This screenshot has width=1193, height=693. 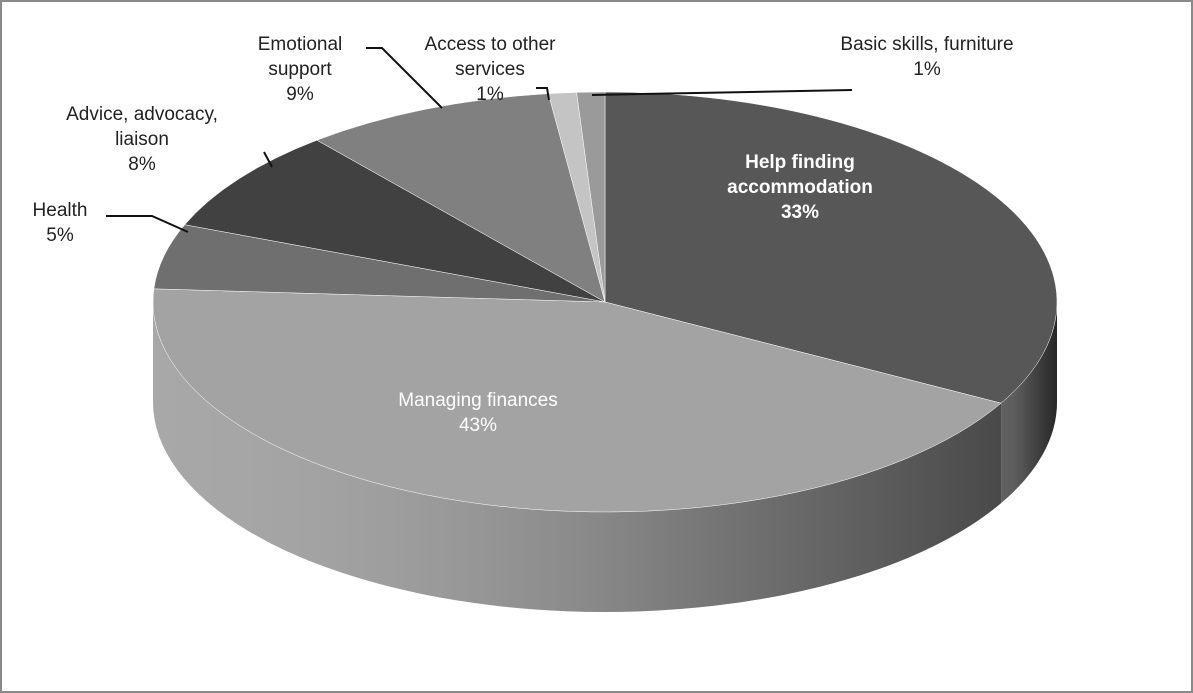 I want to click on value-label: 9%, so click(x=300, y=94).